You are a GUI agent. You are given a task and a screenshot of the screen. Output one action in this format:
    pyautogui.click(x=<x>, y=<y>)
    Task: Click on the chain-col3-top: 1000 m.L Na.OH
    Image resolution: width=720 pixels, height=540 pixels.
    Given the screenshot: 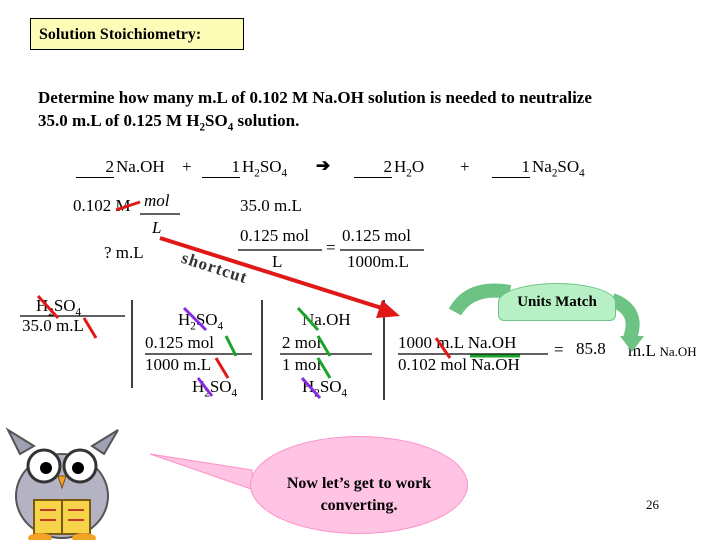 What is the action you would take?
    pyautogui.click(x=457, y=342)
    